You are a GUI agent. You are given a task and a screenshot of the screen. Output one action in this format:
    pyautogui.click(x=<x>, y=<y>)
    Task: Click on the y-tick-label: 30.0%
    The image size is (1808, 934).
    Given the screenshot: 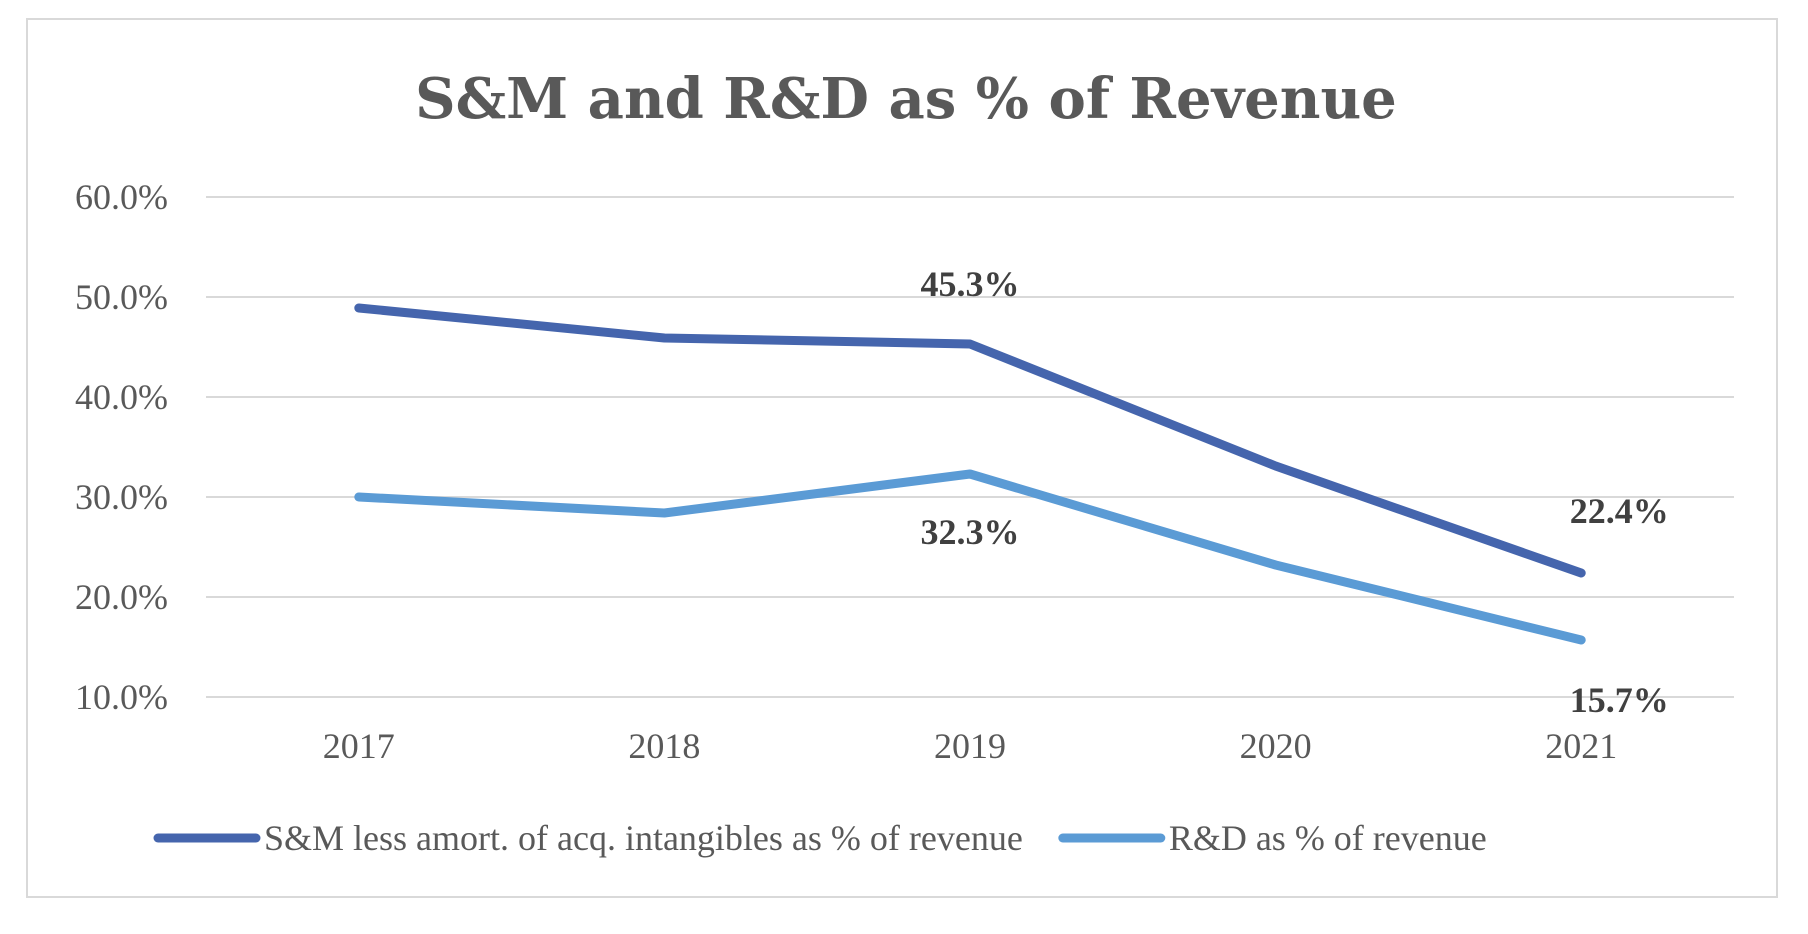 What is the action you would take?
    pyautogui.click(x=121, y=497)
    